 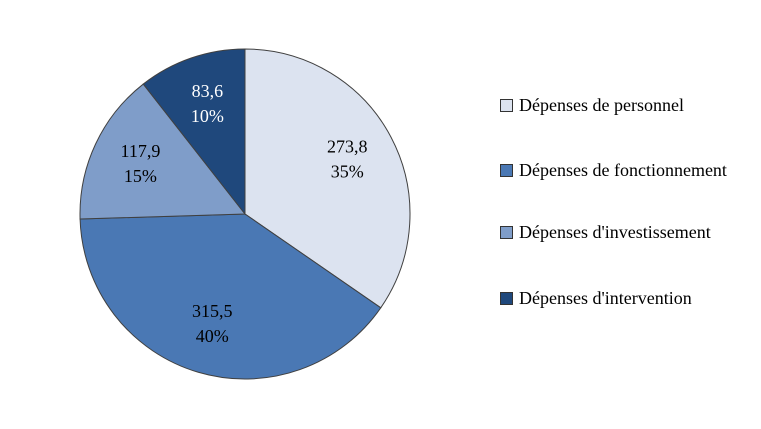 I want to click on legend-item: Dépenses de personnel, so click(x=620, y=105).